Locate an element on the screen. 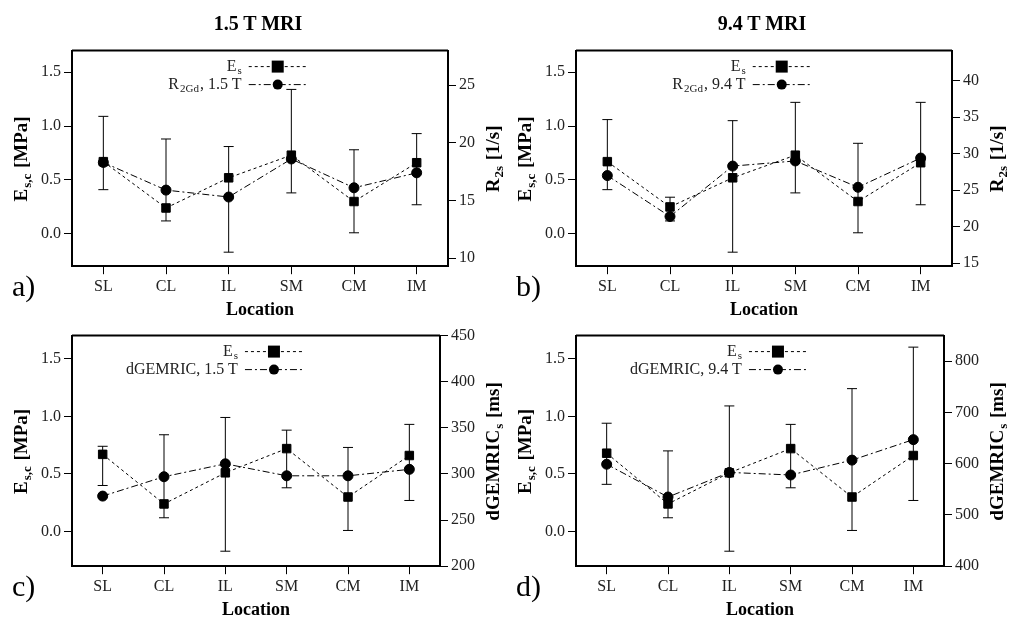  text: c) is located at coordinates (24, 586).